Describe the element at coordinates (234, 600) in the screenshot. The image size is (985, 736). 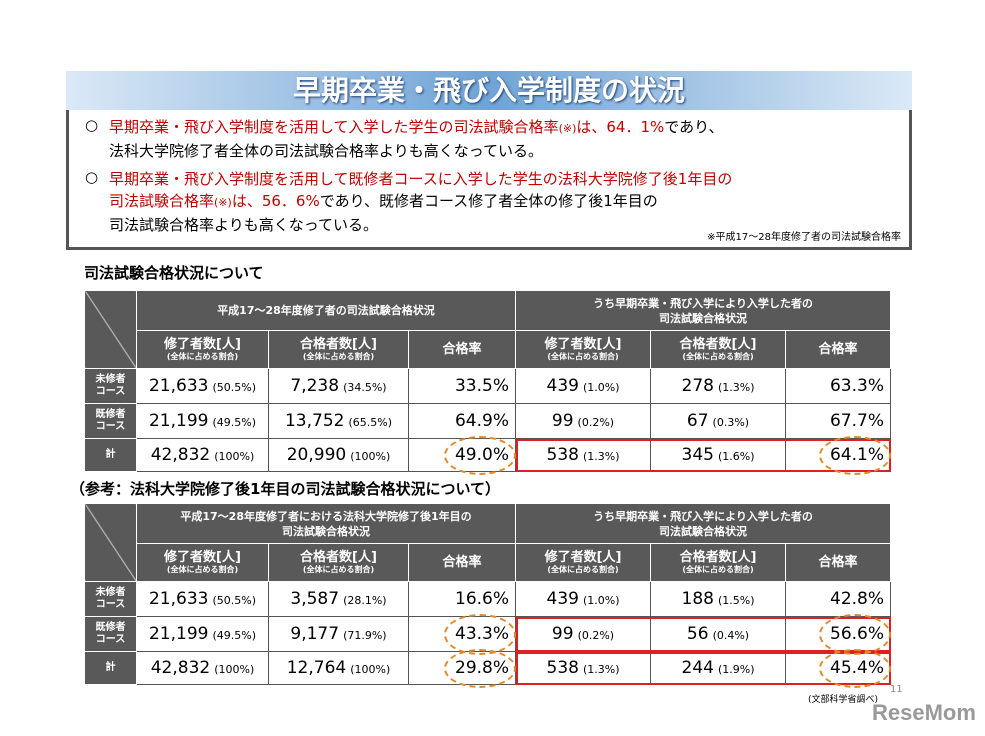
I see `cell-share: (50.5%)` at that location.